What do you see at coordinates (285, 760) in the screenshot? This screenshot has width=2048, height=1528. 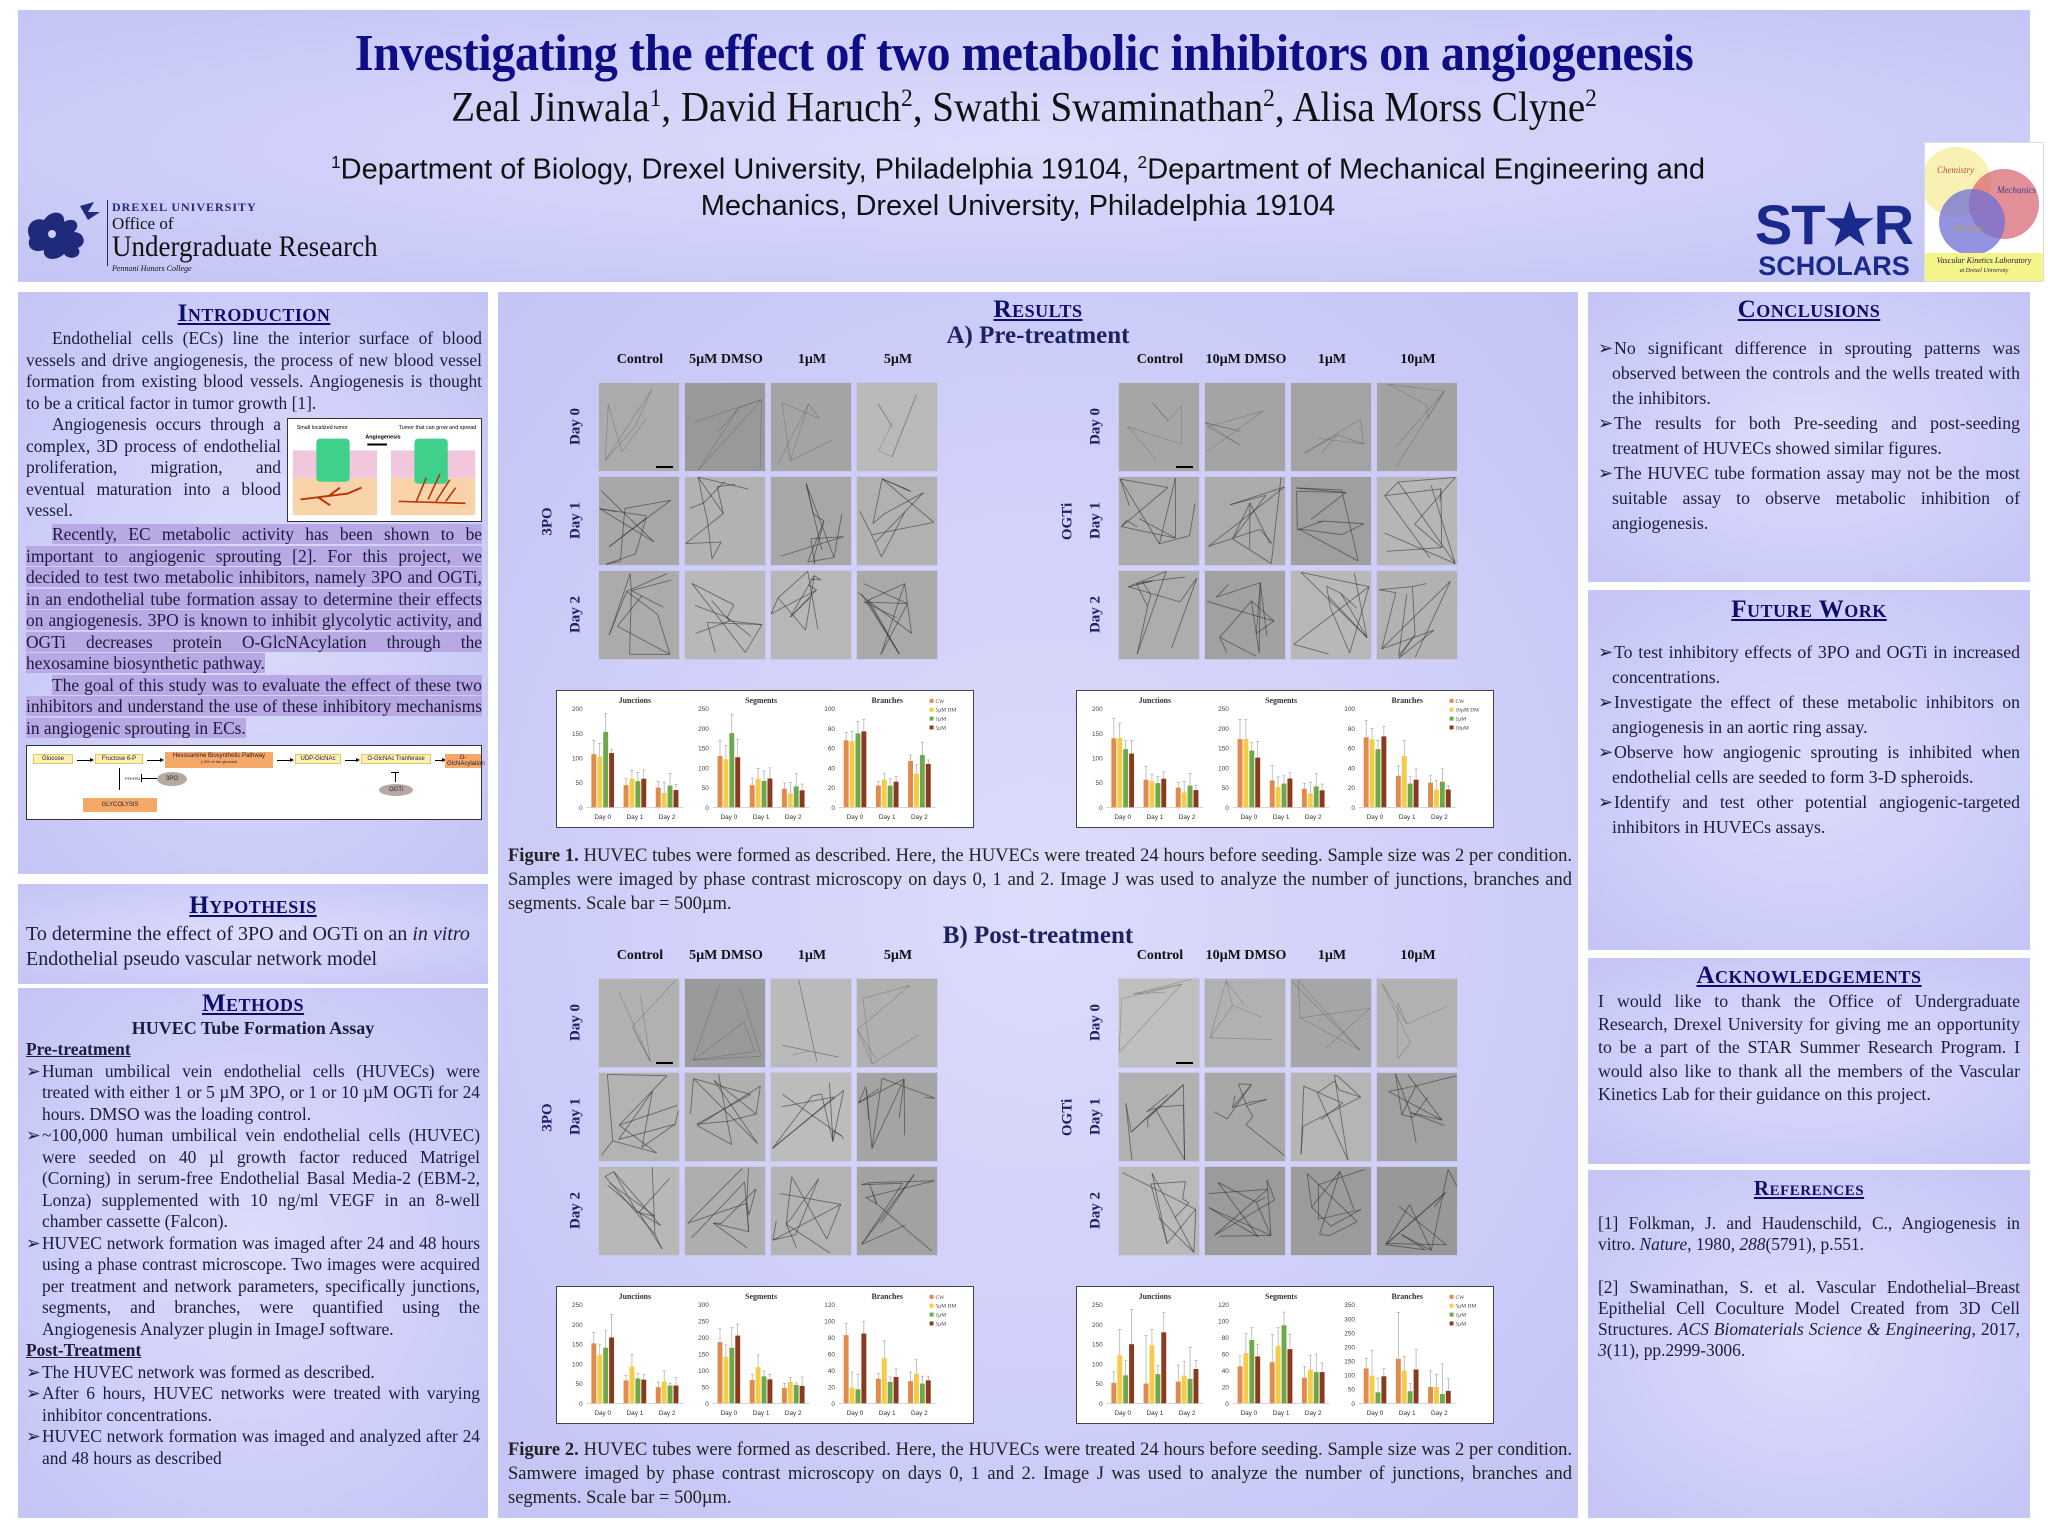 I see `pathway-arrow` at bounding box center [285, 760].